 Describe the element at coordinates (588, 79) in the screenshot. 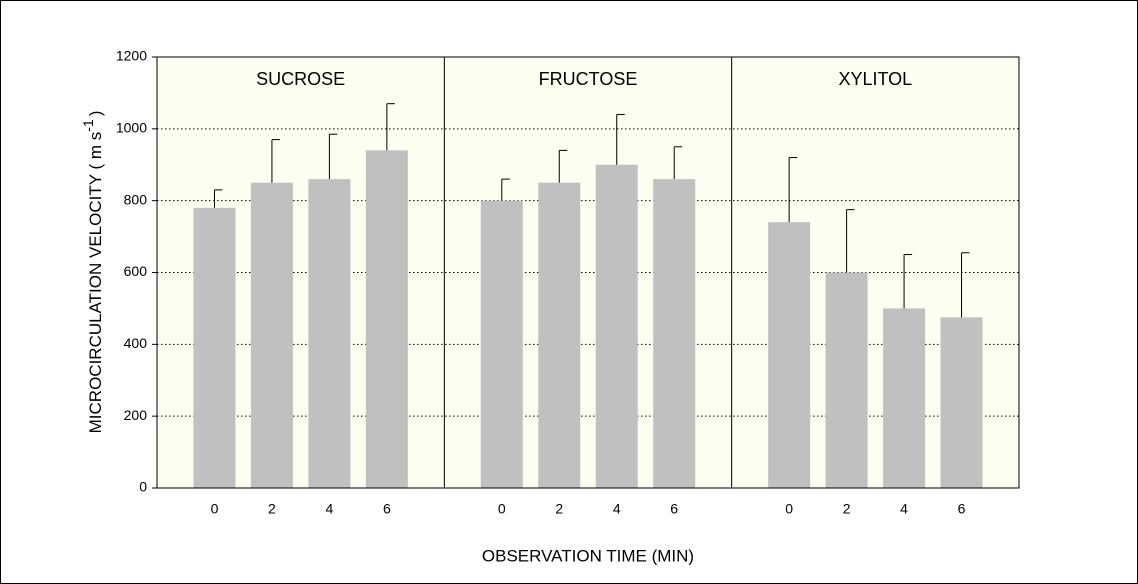

I see `panel-title: FRUCTOSE` at that location.